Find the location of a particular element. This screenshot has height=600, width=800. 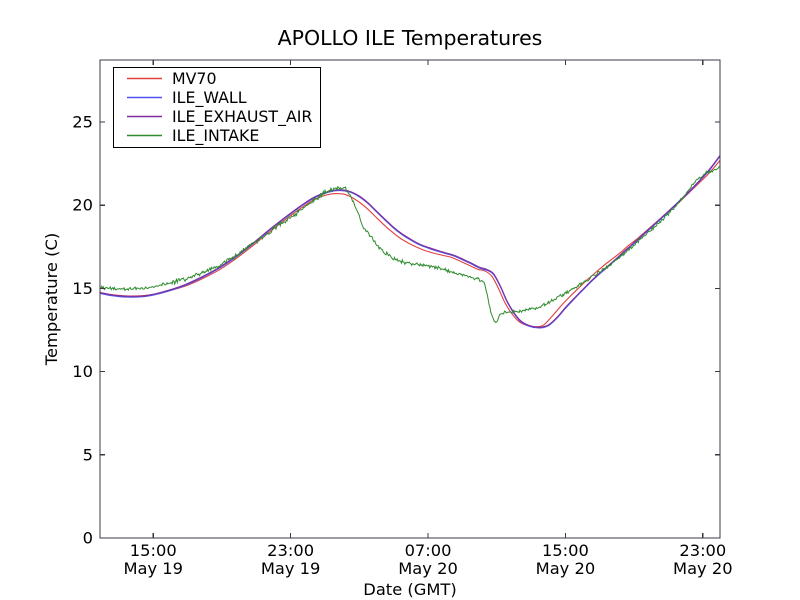

x-axis-label: Date (GMT) is located at coordinates (409, 589).